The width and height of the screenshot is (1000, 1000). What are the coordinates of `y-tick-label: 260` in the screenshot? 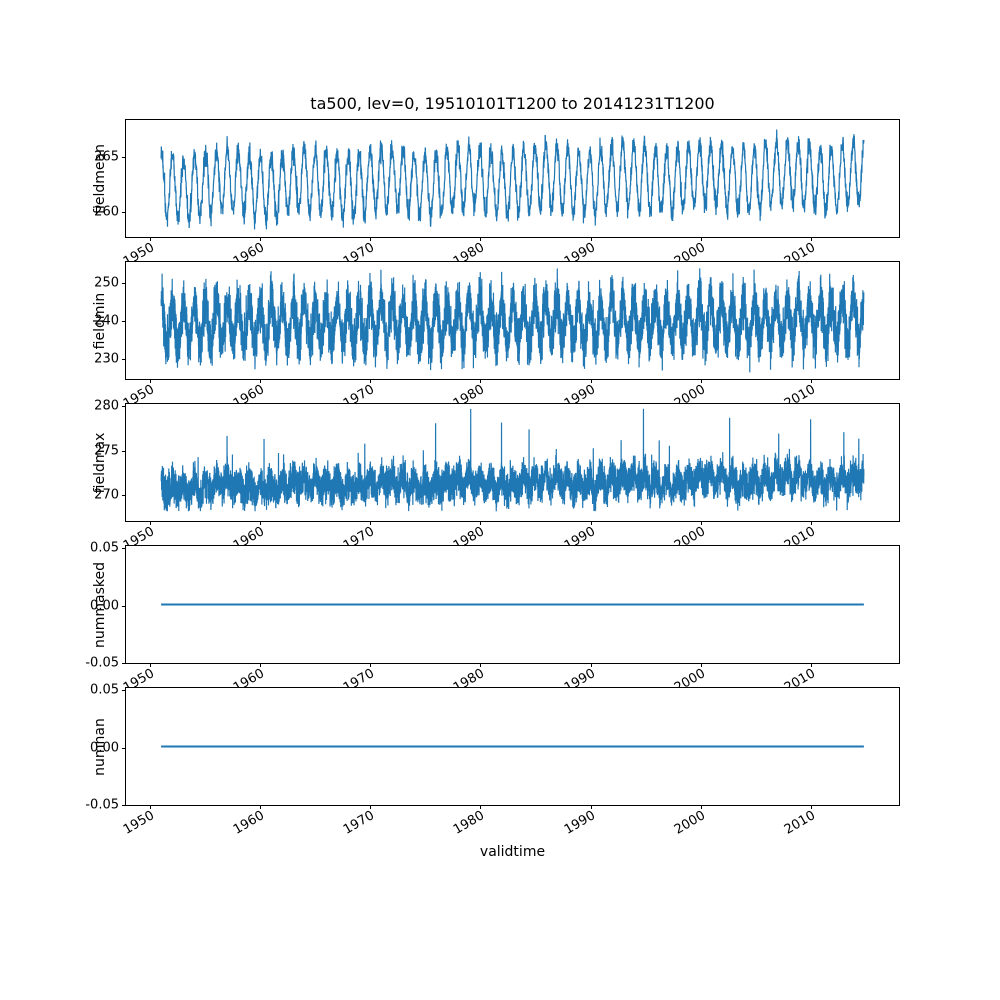 It's located at (106, 212).